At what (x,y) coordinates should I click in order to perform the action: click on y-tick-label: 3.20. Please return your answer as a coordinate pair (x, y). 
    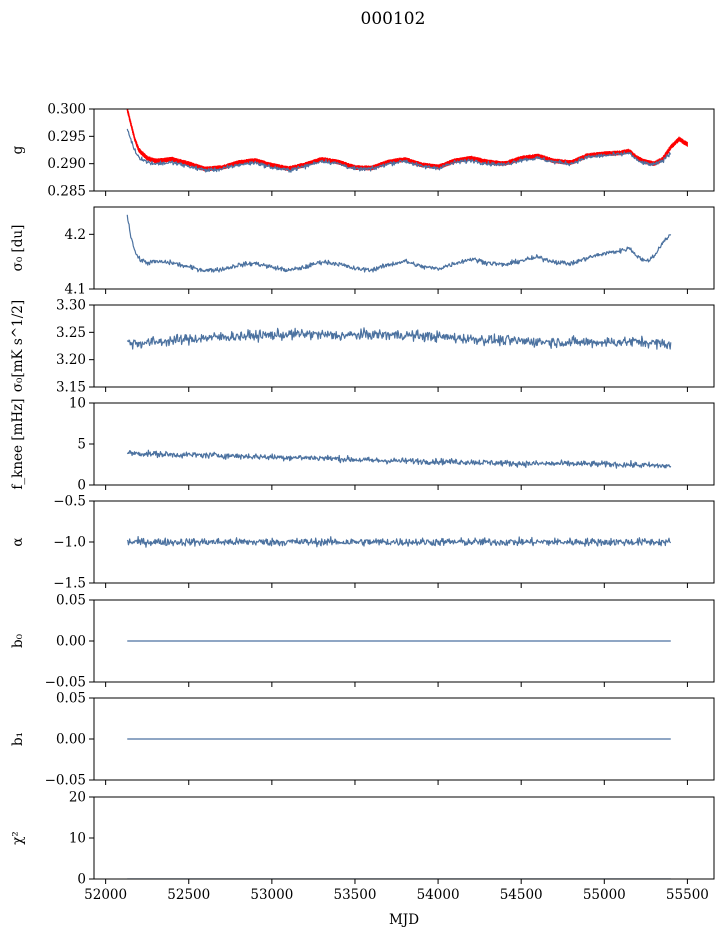
    Looking at the image, I should click on (71, 360).